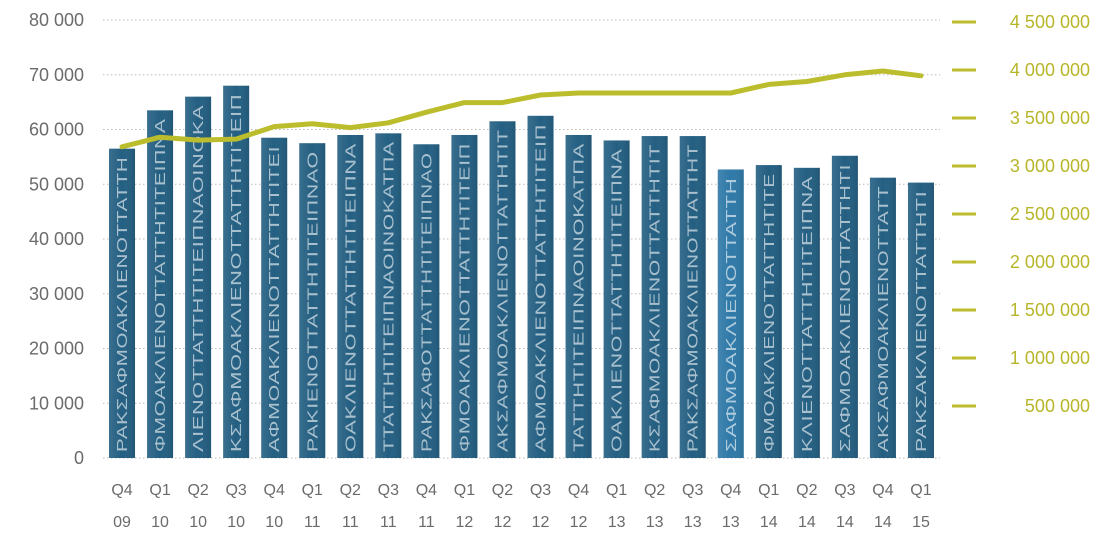  I want to click on bar-inner-text: ΚΣΑΦΜΟΑΚΛΙΕΝΟΤΤΑΤΤΗΤΙΤ, so click(655, 298).